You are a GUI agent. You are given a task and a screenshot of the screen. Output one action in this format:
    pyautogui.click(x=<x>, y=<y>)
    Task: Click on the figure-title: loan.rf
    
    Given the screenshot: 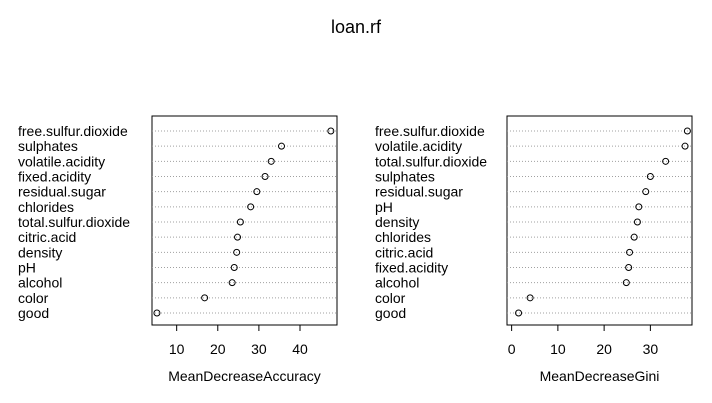 What is the action you would take?
    pyautogui.click(x=356, y=27)
    